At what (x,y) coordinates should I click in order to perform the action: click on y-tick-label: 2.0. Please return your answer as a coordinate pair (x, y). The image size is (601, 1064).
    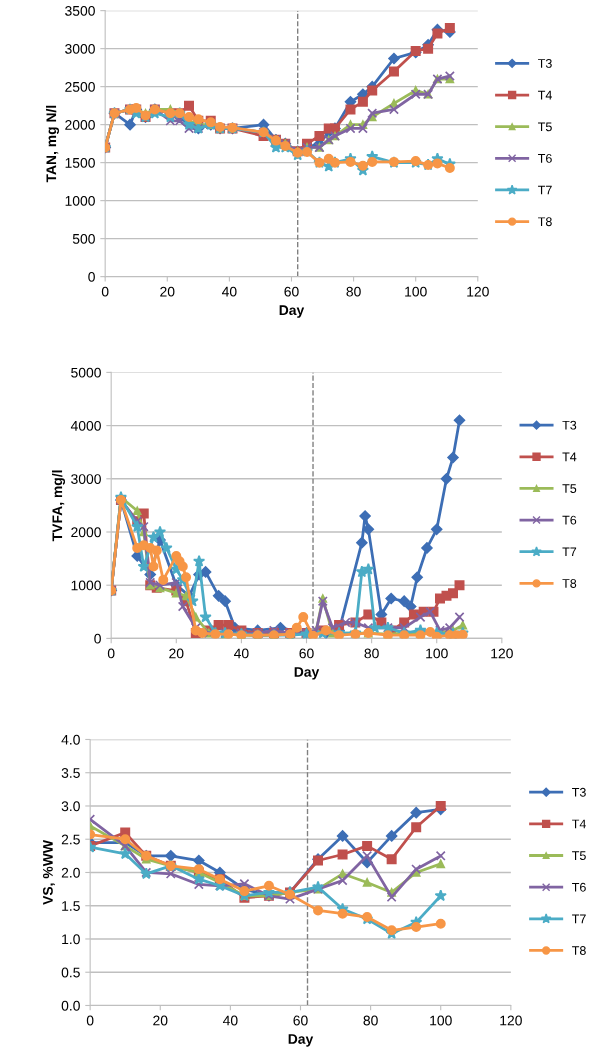
    Looking at the image, I should click on (70, 872).